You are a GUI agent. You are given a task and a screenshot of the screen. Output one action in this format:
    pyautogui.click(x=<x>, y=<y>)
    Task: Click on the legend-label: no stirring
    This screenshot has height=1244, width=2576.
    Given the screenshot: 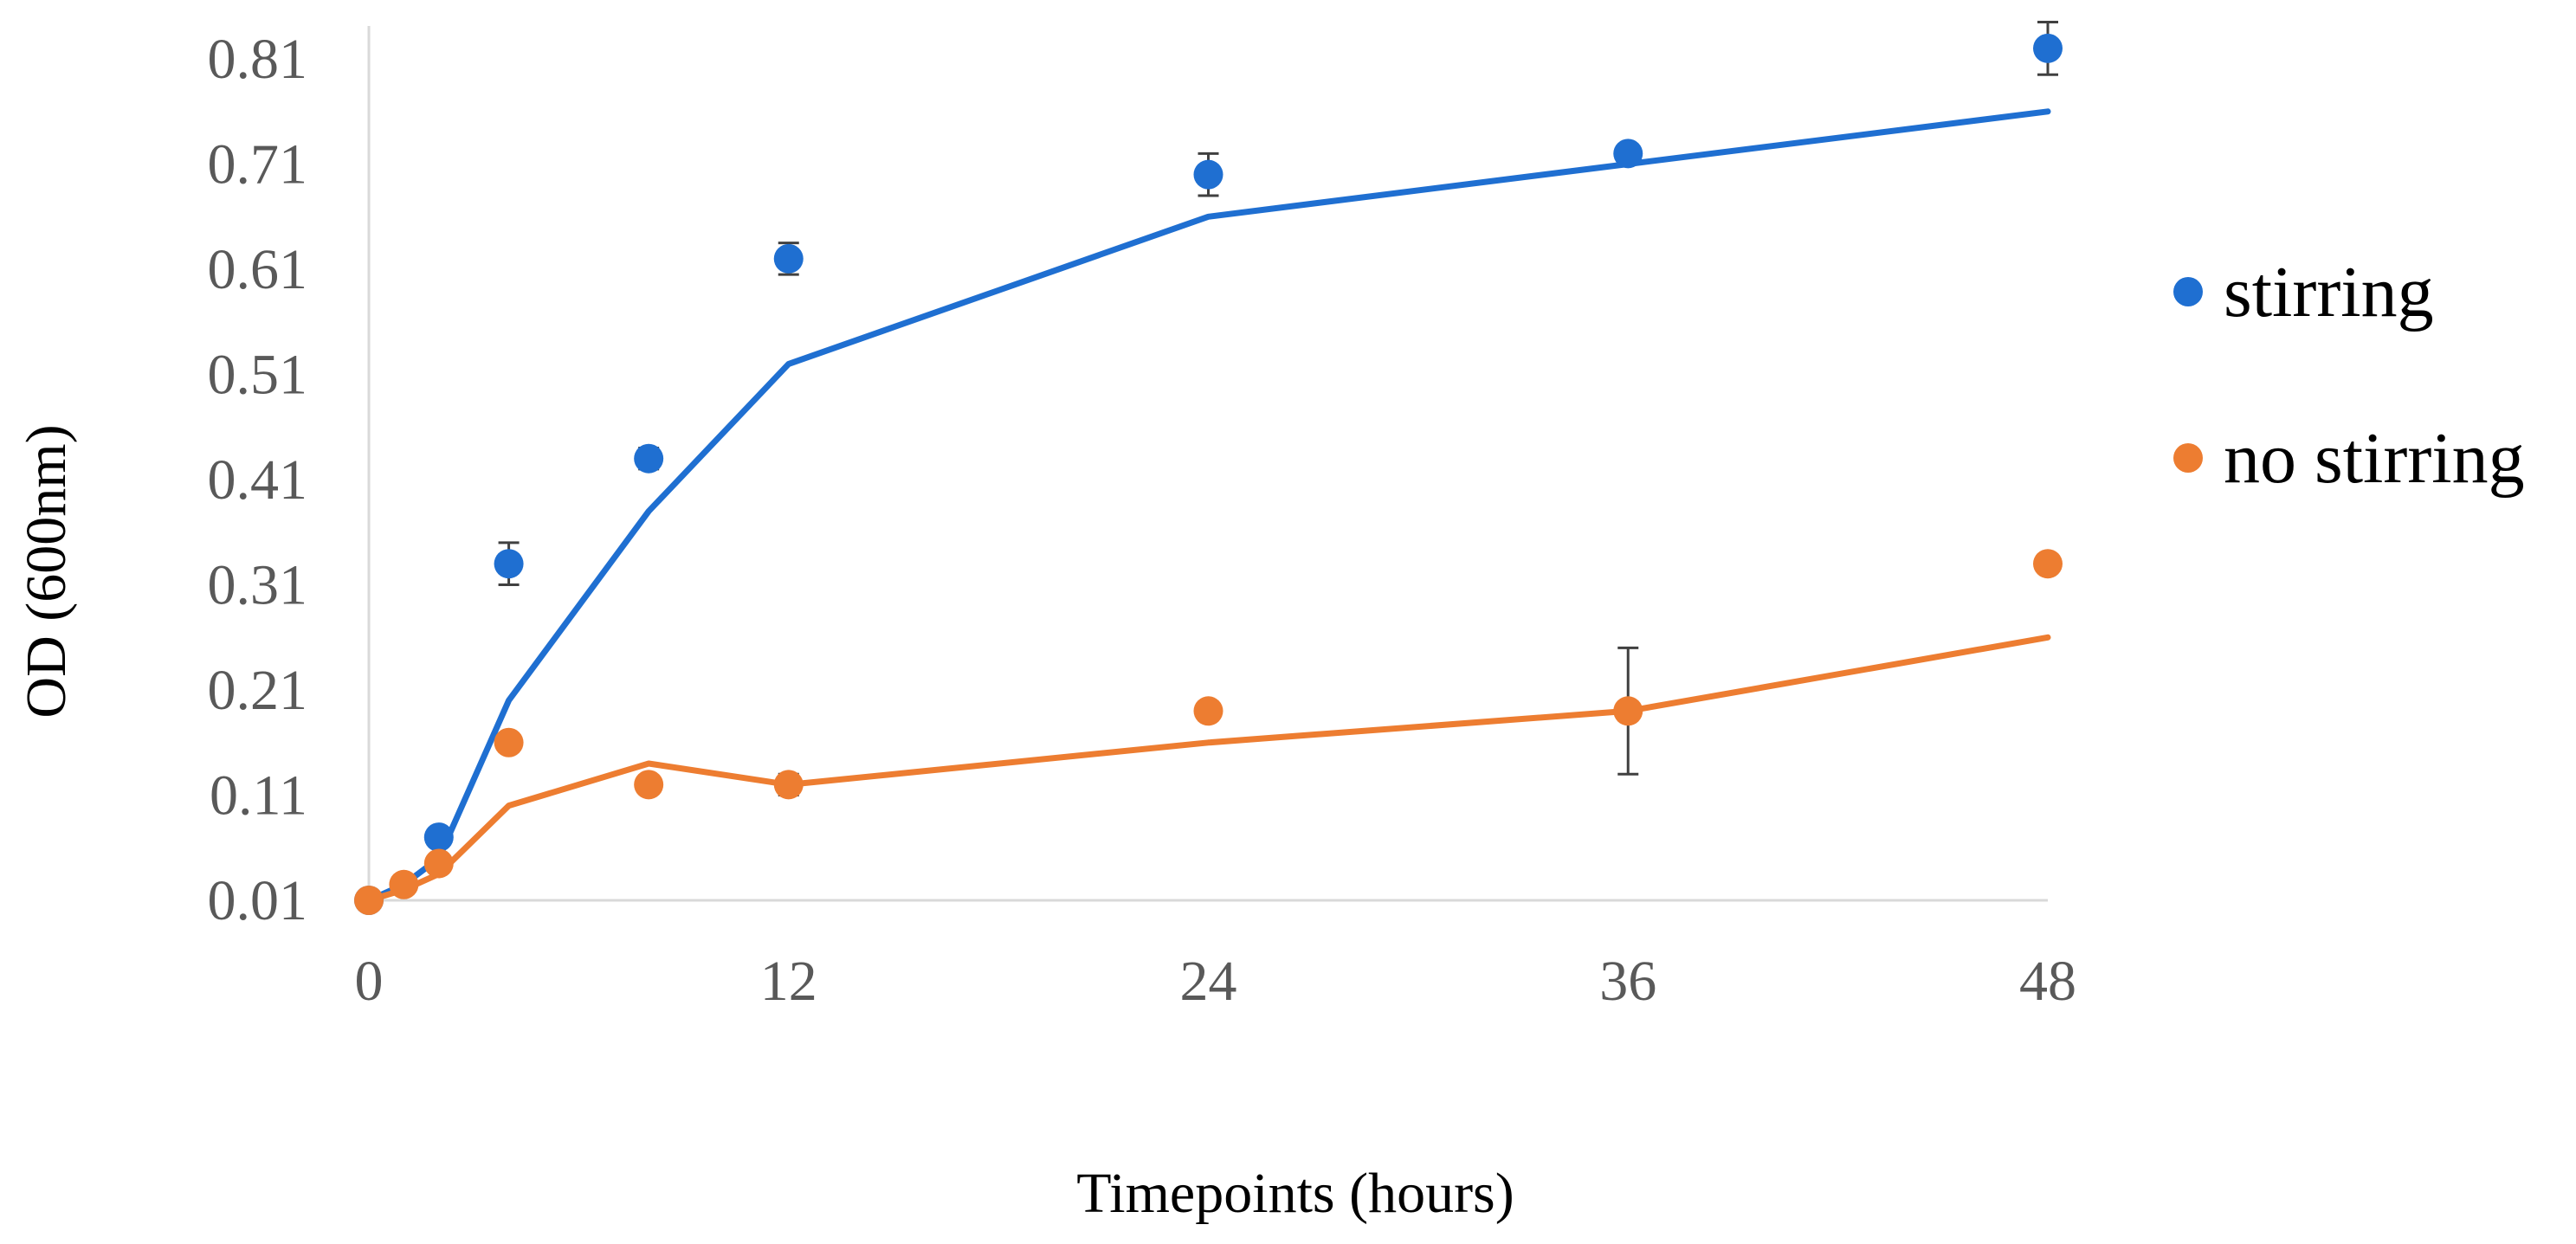 What is the action you would take?
    pyautogui.click(x=2374, y=458)
    